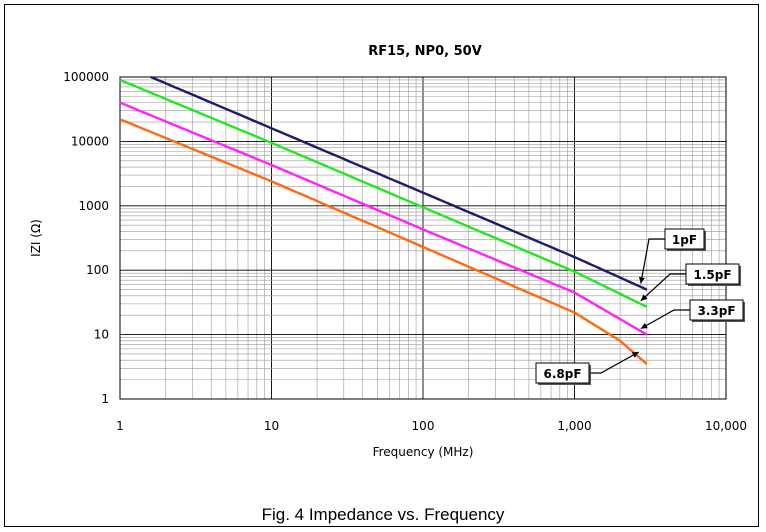 The width and height of the screenshot is (766, 532). What do you see at coordinates (562, 374) in the screenshot?
I see `callout-label: 6.8pF` at bounding box center [562, 374].